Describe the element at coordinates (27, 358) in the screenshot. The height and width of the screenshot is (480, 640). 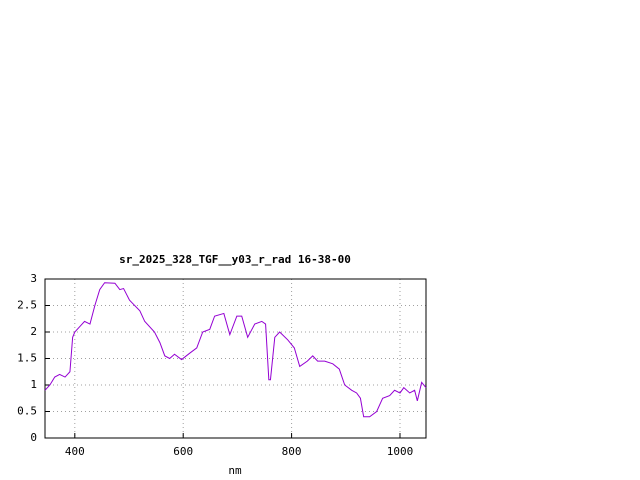
I see `y-tick-label: 1.5` at that location.